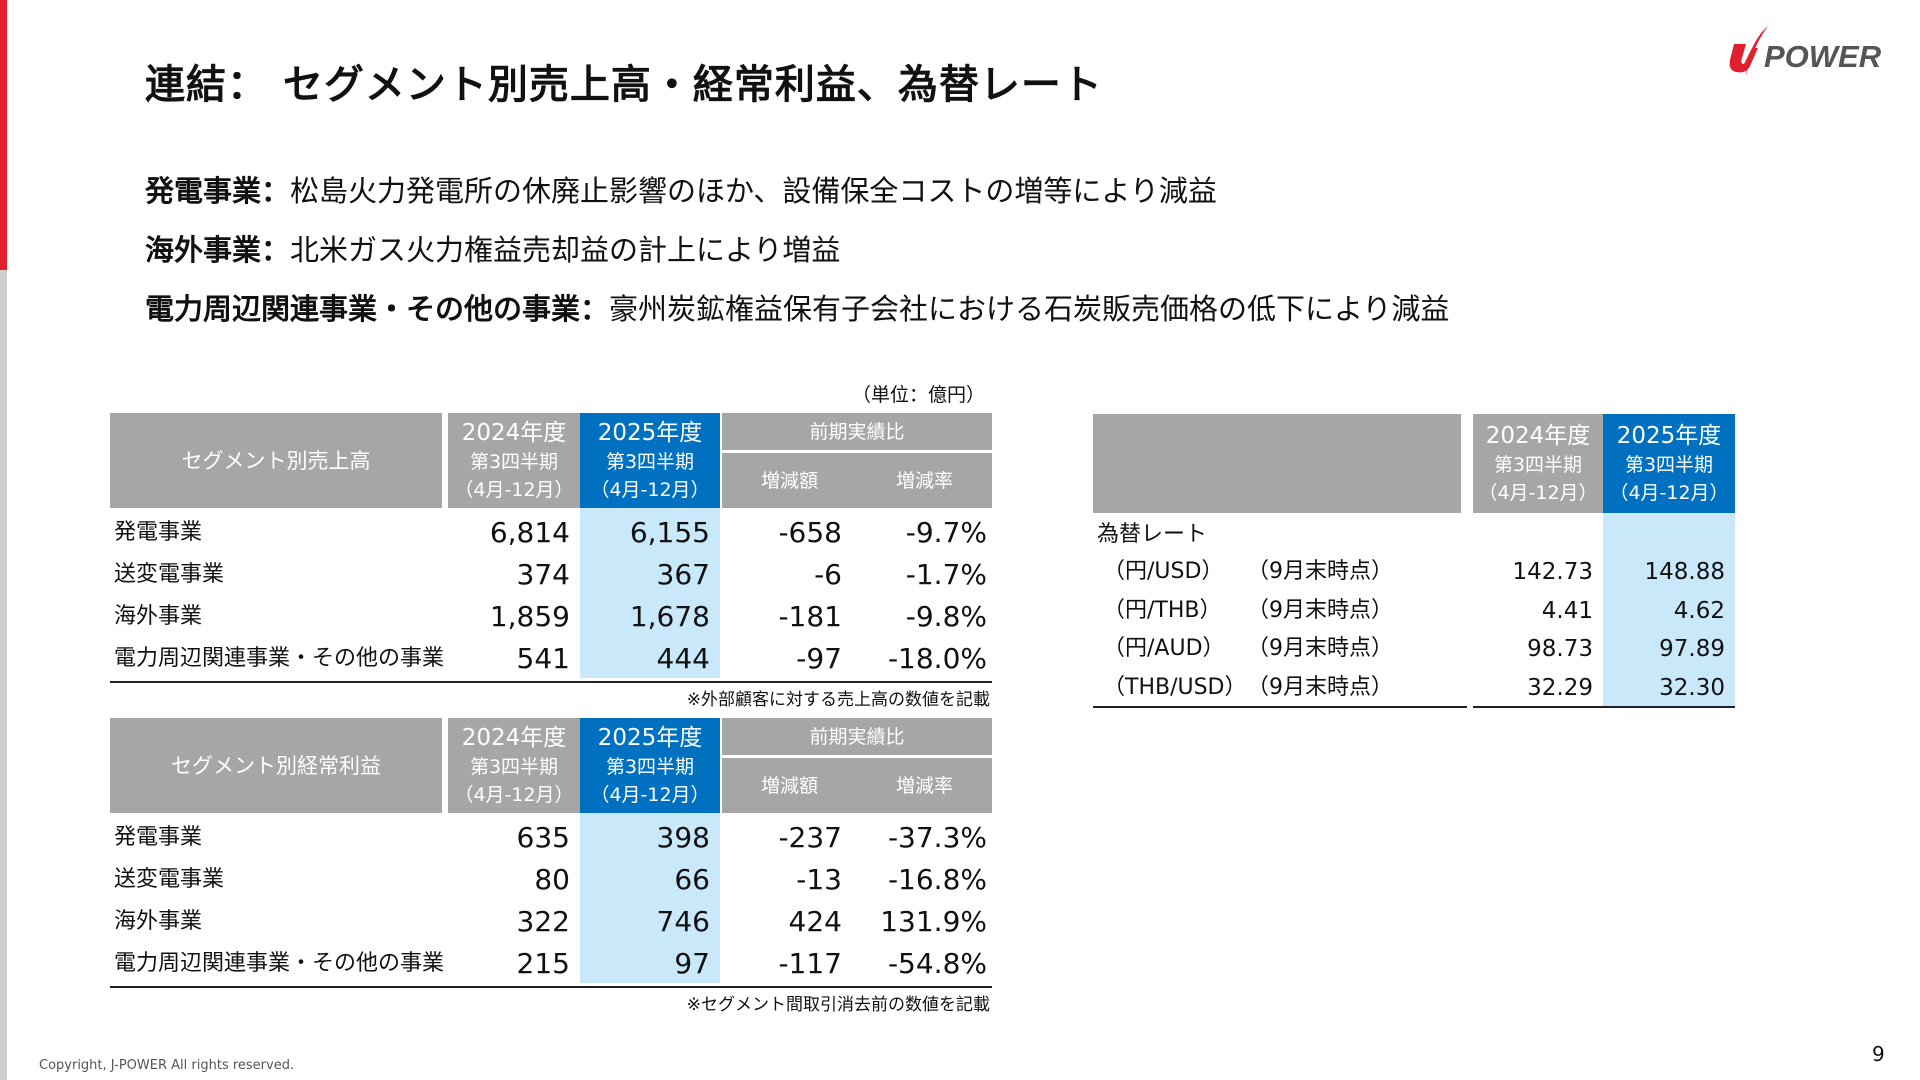  What do you see at coordinates (838, 1005) in the screenshot?
I see `table-note: ※セグメント間取引消去前の数値を記載` at bounding box center [838, 1005].